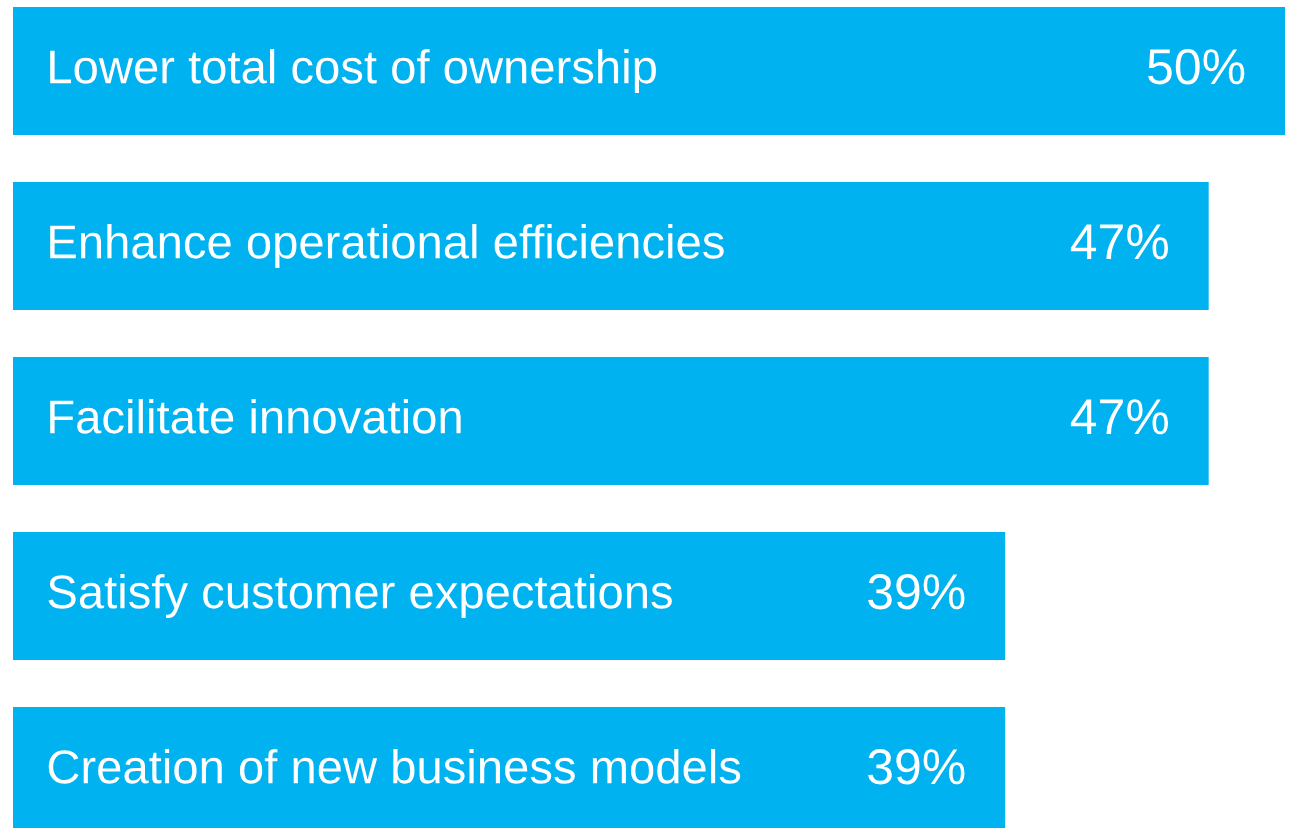 Image resolution: width=1305 pixels, height=828 pixels. Describe the element at coordinates (1196, 67) in the screenshot. I see `data-label: 50%` at that location.